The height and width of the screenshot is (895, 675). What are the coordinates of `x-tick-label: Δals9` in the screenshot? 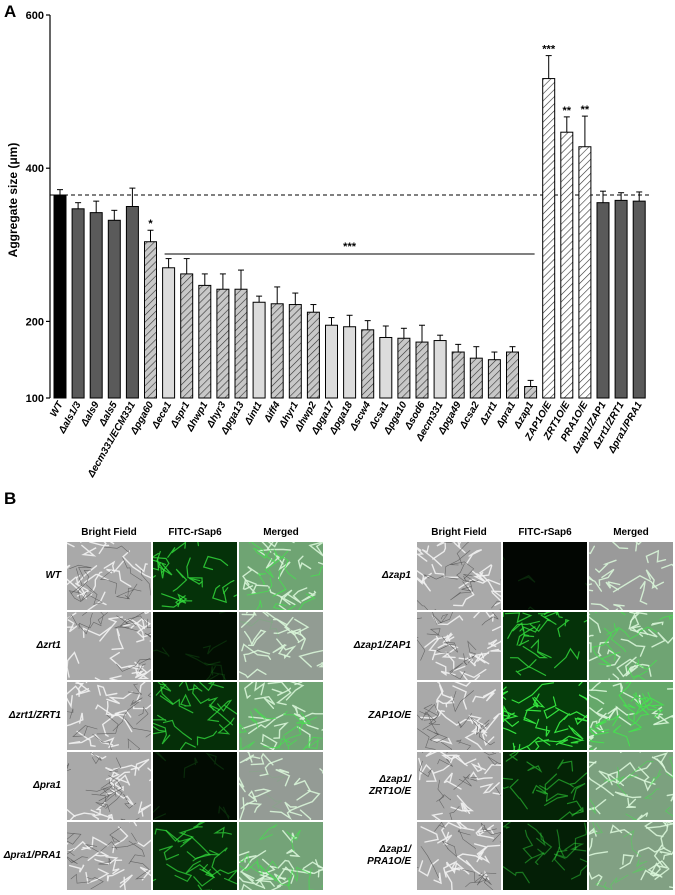 It's located at (90, 414).